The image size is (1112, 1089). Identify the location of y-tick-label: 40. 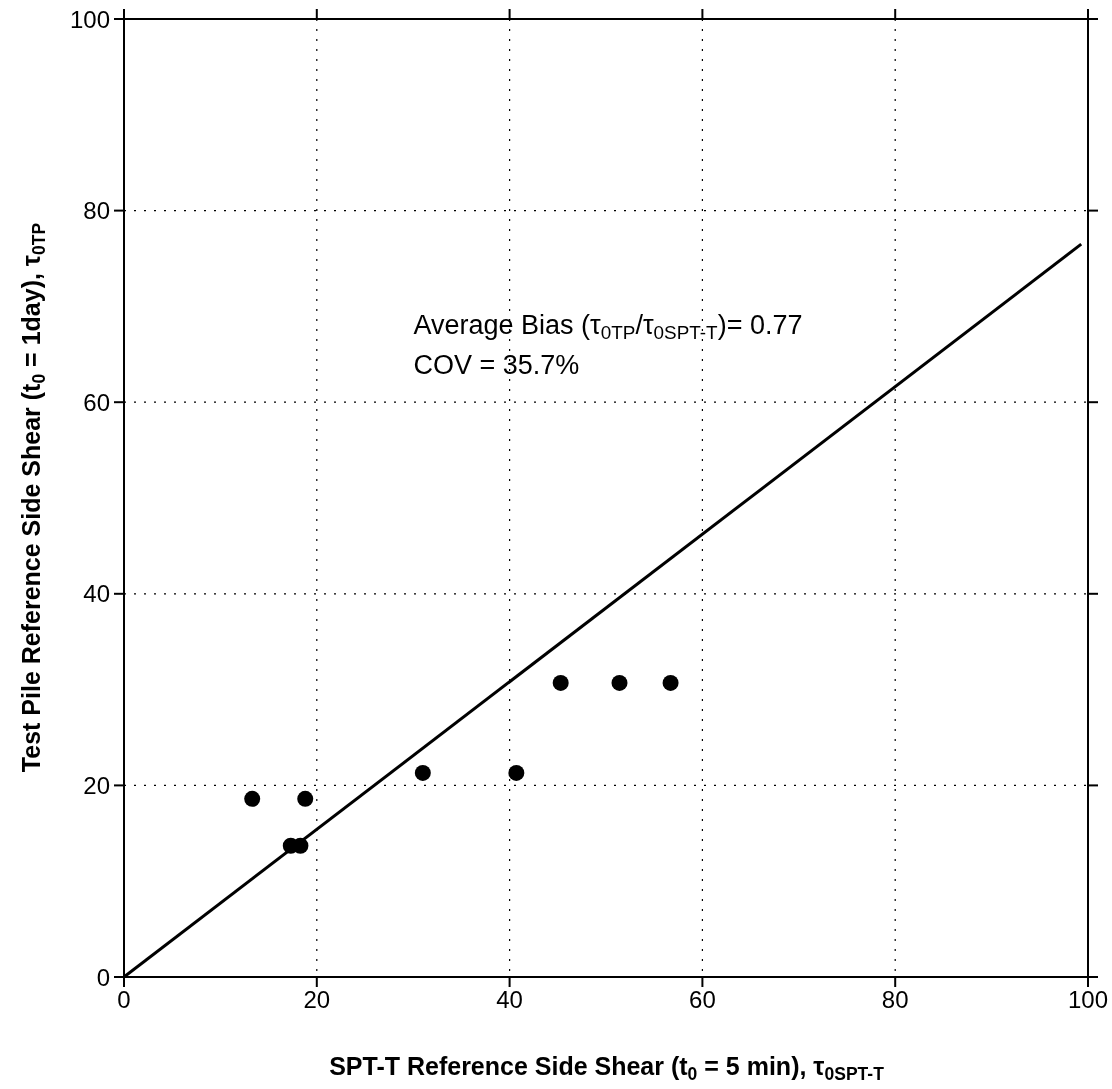
(96, 594).